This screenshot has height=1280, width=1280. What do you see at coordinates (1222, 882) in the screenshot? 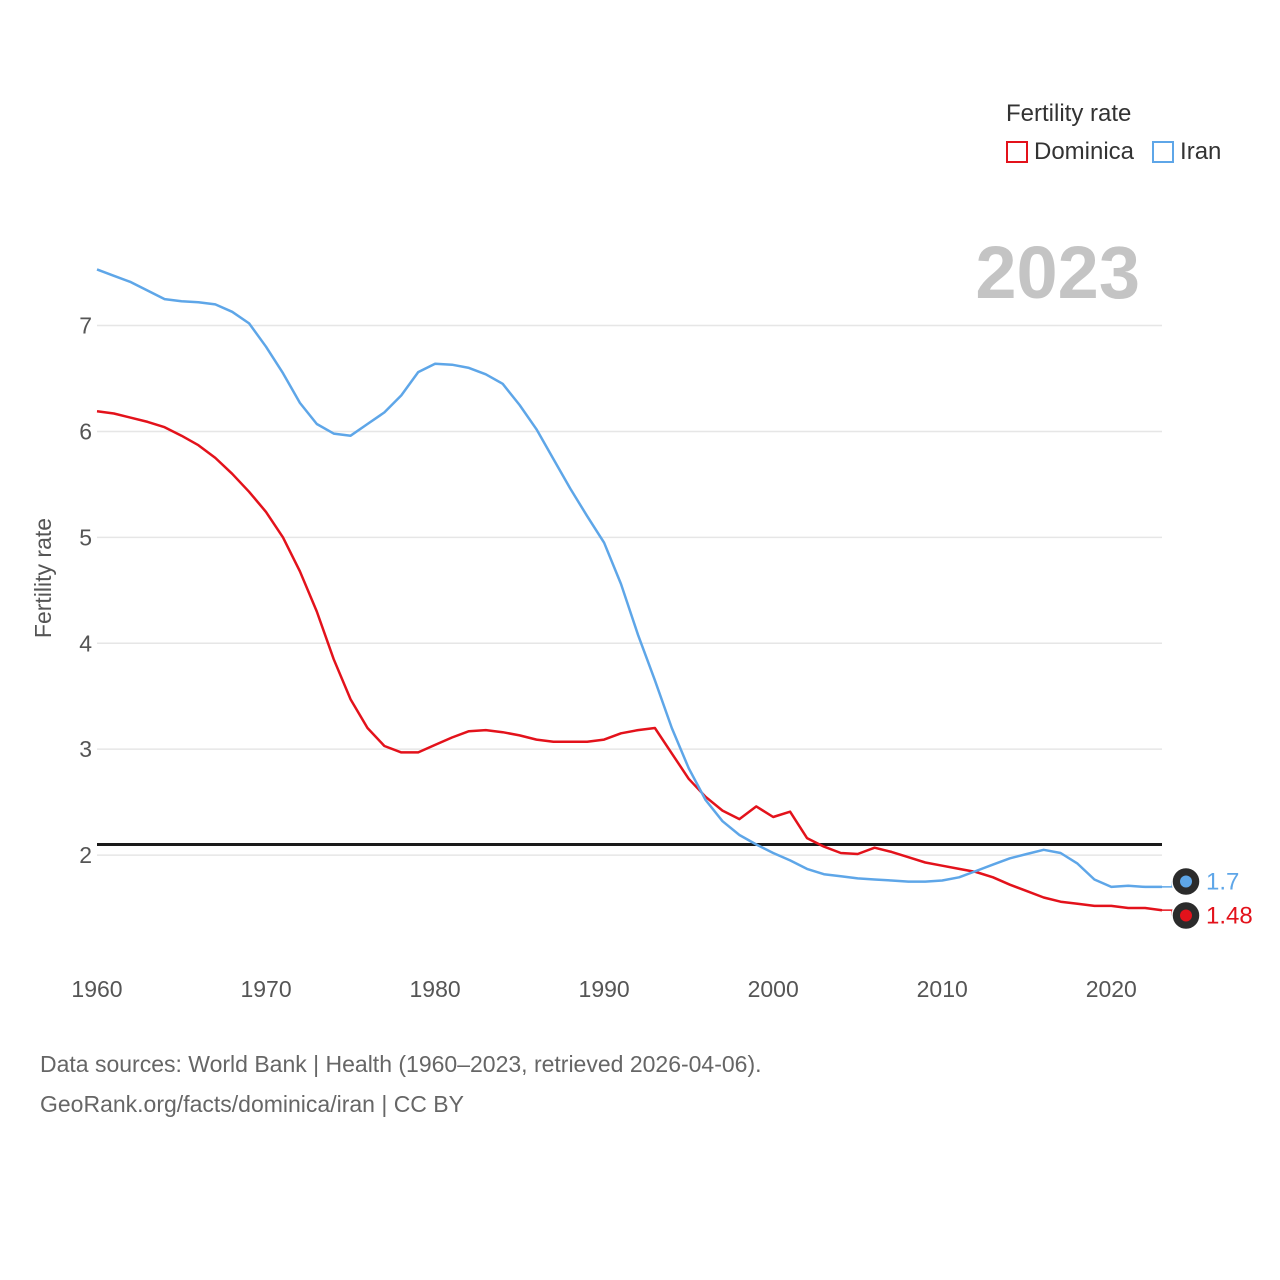
I see `end-value-label-iran: 1.7` at bounding box center [1222, 882].